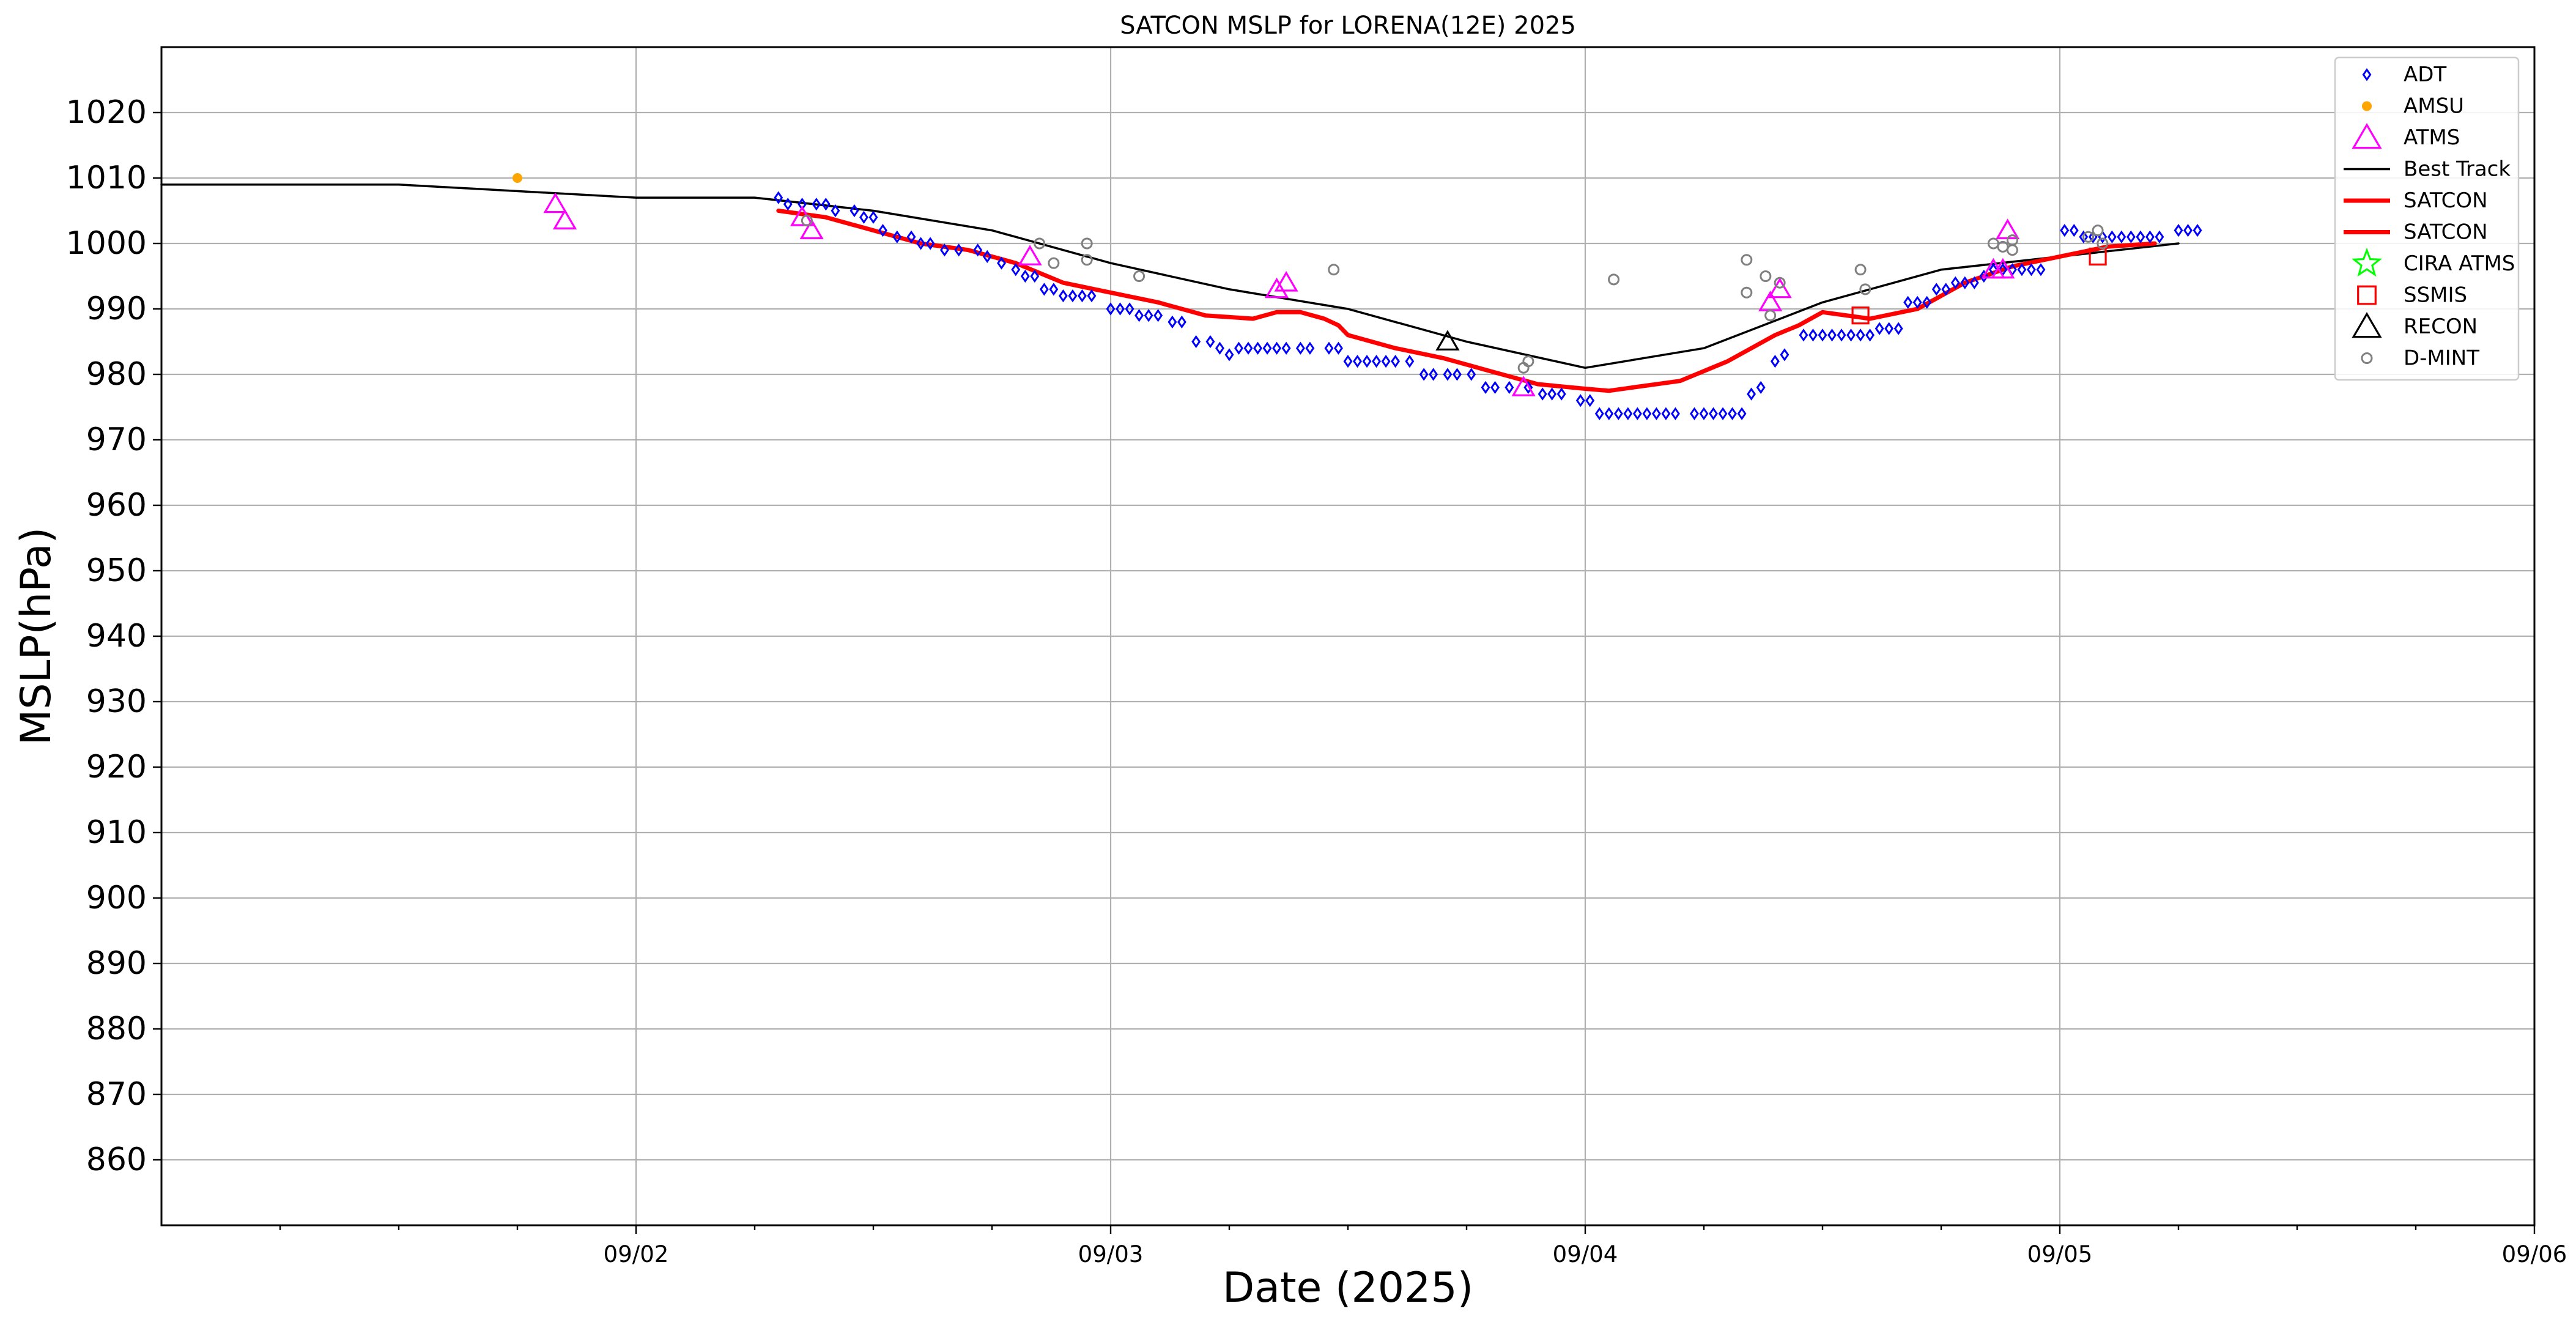 Image resolution: width=2576 pixels, height=1325 pixels. What do you see at coordinates (116, 898) in the screenshot?
I see `y-tick-label: 900` at bounding box center [116, 898].